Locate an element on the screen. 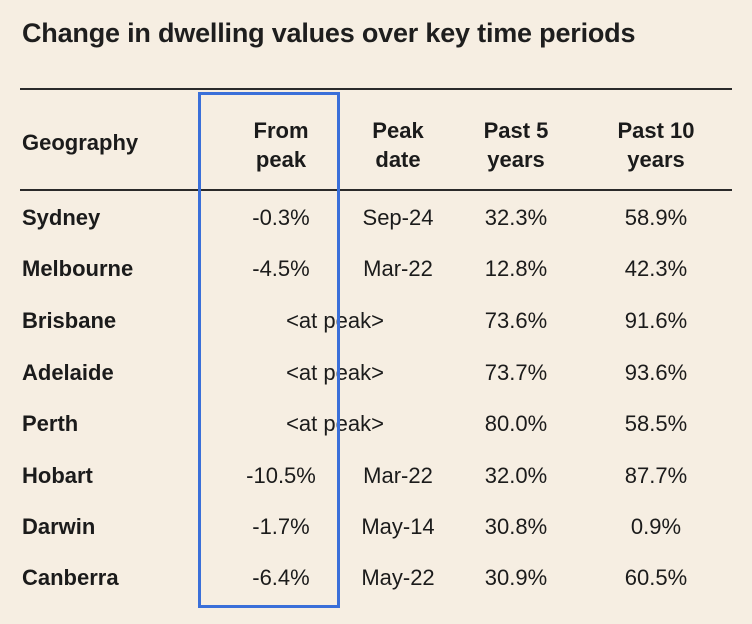 The height and width of the screenshot is (624, 752). cell-past-5: 12.8% is located at coordinates (516, 268).